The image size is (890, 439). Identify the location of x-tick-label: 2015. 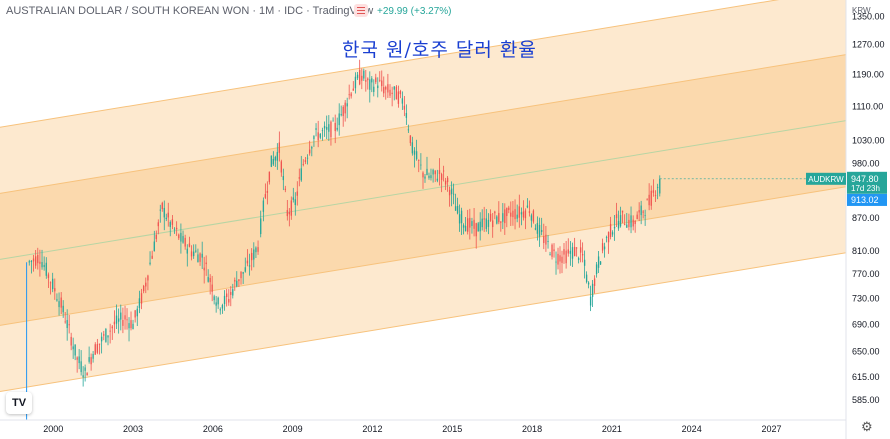
(452, 429).